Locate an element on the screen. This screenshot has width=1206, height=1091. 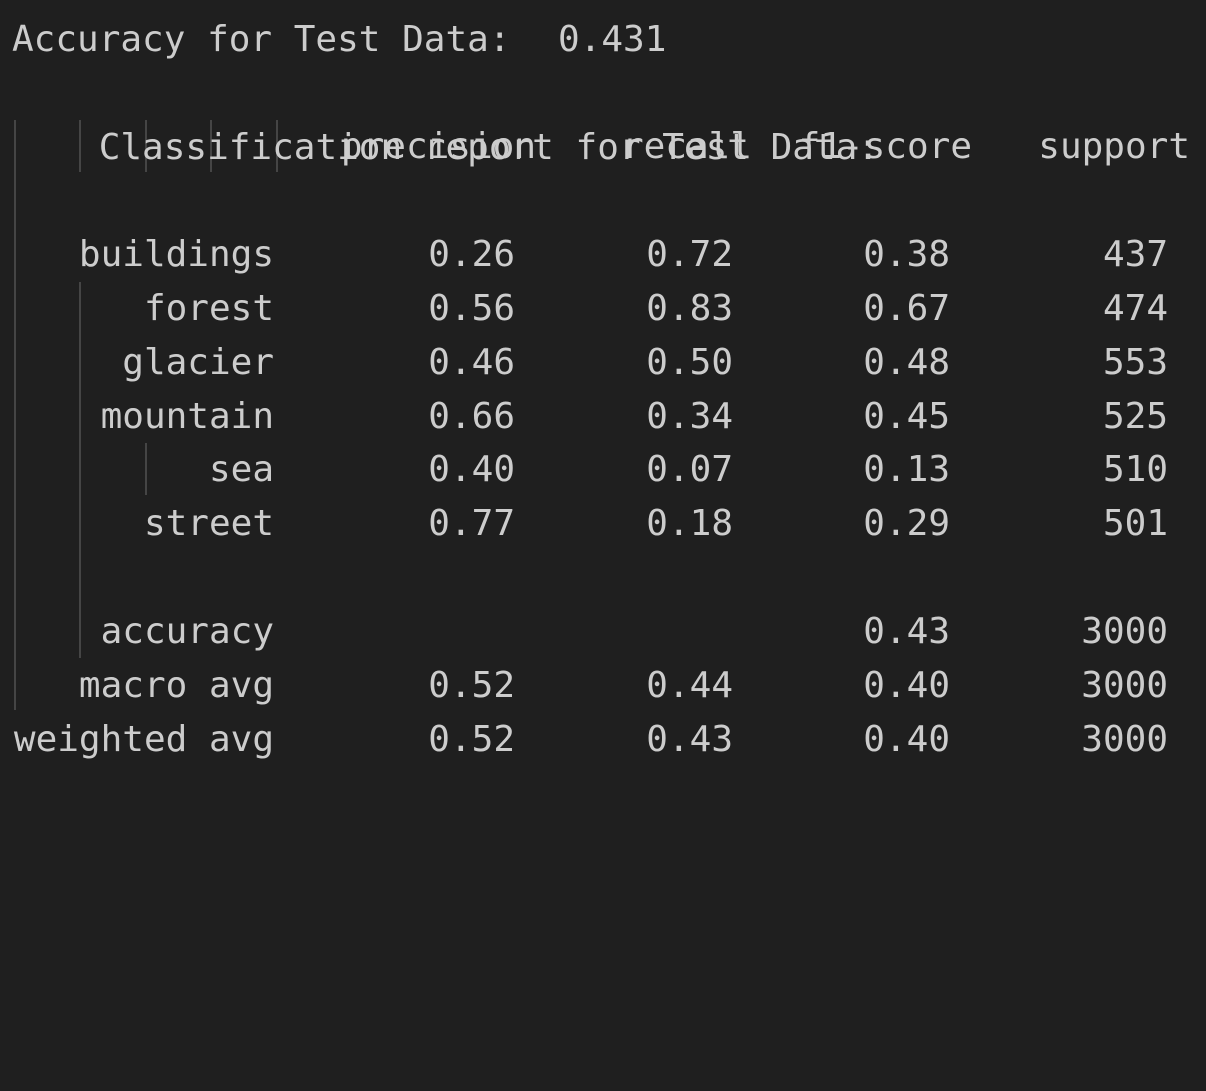
row-f1: 0.29 is located at coordinates (906, 523).